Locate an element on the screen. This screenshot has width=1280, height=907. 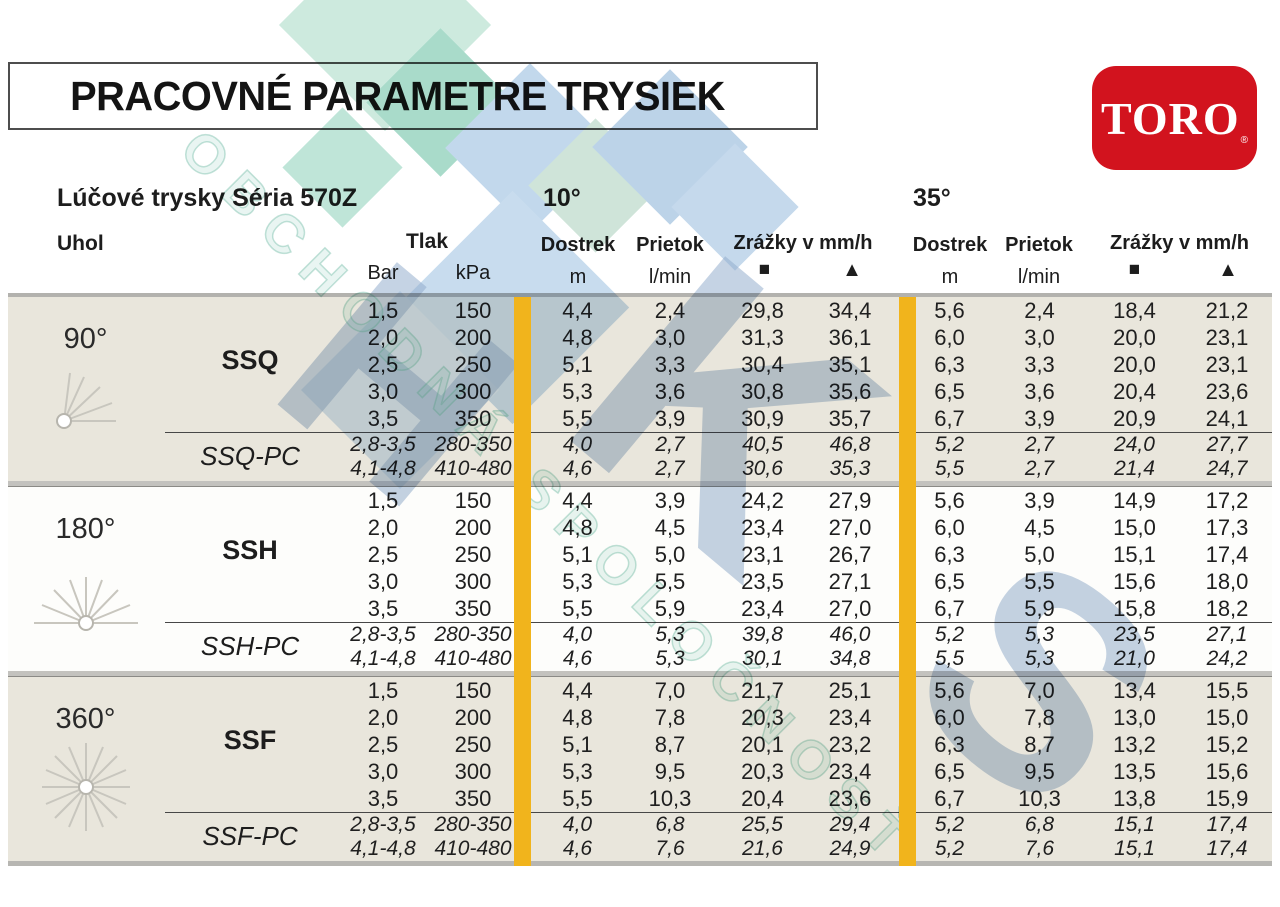
toro-logo: TORO ® is located at coordinates (1174, 118).